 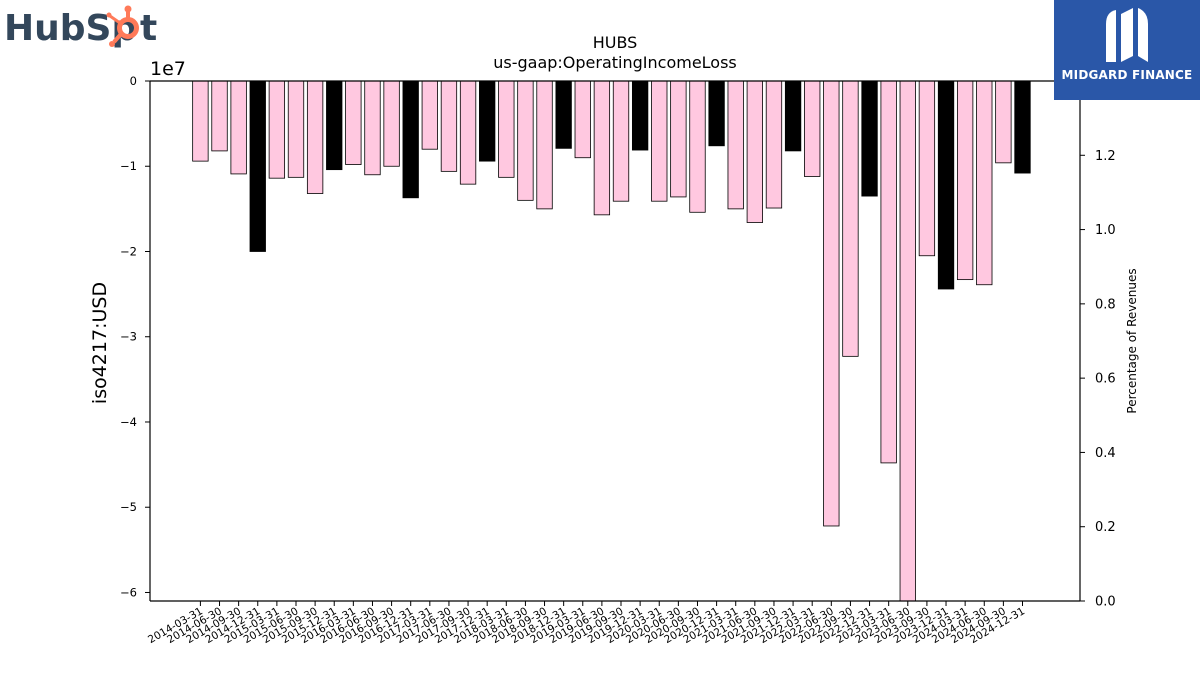 I want to click on y-ticks-left: 0 −1 −2 −3 −4 −5 −6, so click(x=135, y=336).